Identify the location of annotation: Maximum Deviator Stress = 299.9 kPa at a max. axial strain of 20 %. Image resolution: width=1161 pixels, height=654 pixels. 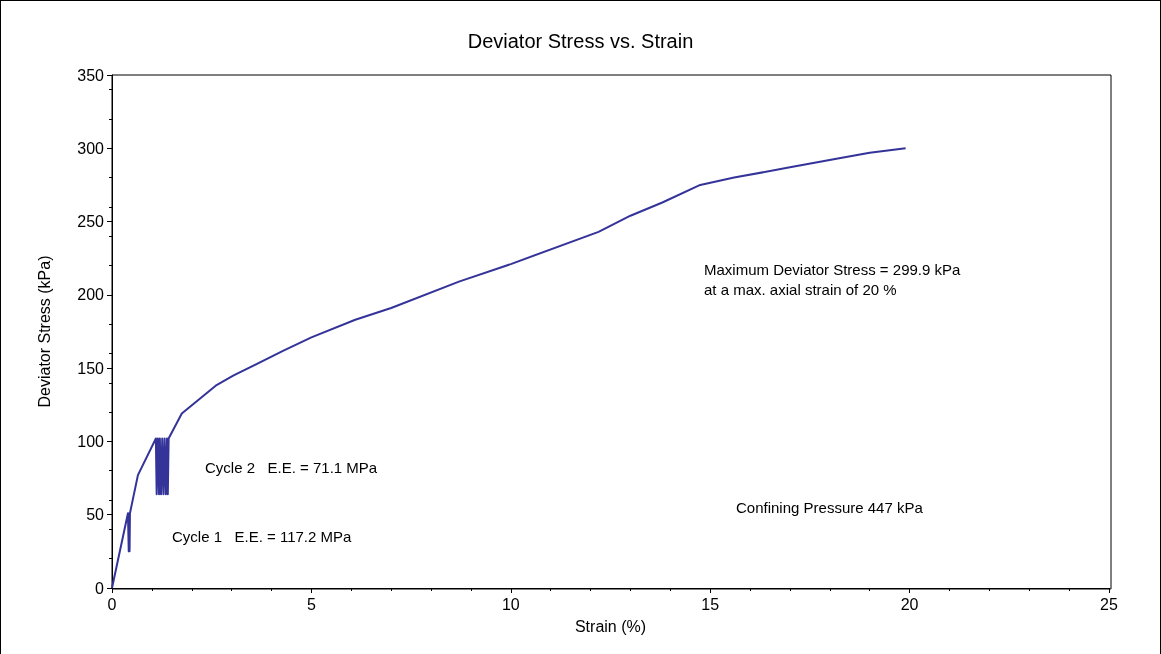
(833, 279).